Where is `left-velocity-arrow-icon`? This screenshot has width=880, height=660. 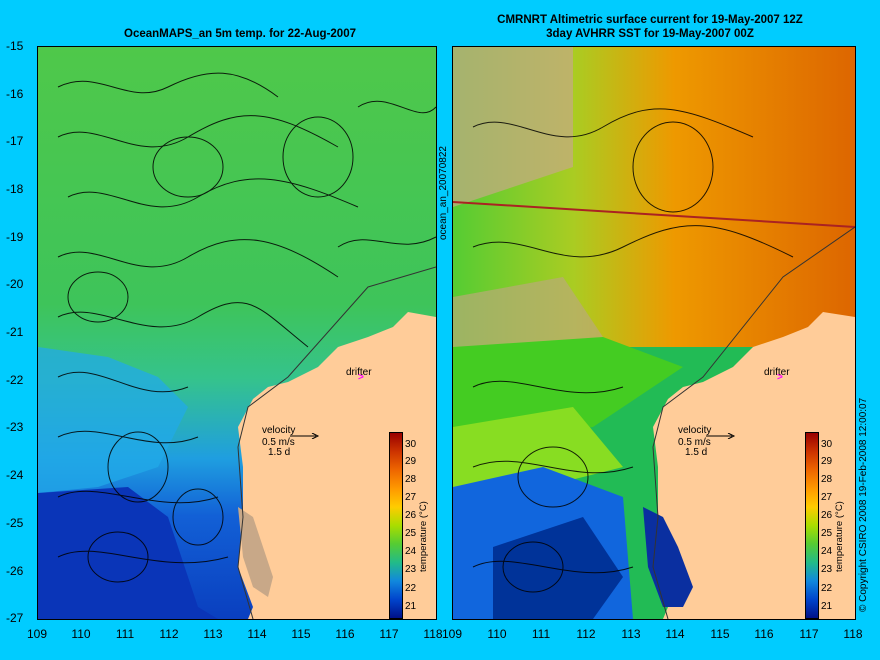
left-velocity-arrow-icon is located at coordinates (305, 436).